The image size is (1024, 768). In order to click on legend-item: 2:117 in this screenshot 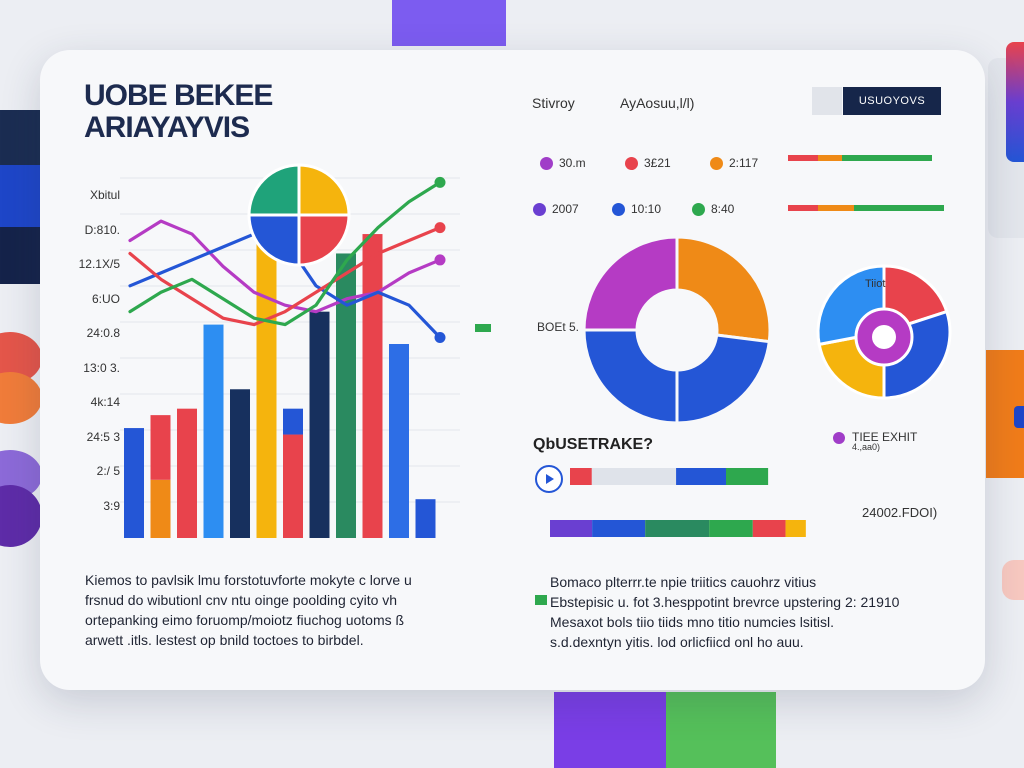, I will do `click(734, 163)`.